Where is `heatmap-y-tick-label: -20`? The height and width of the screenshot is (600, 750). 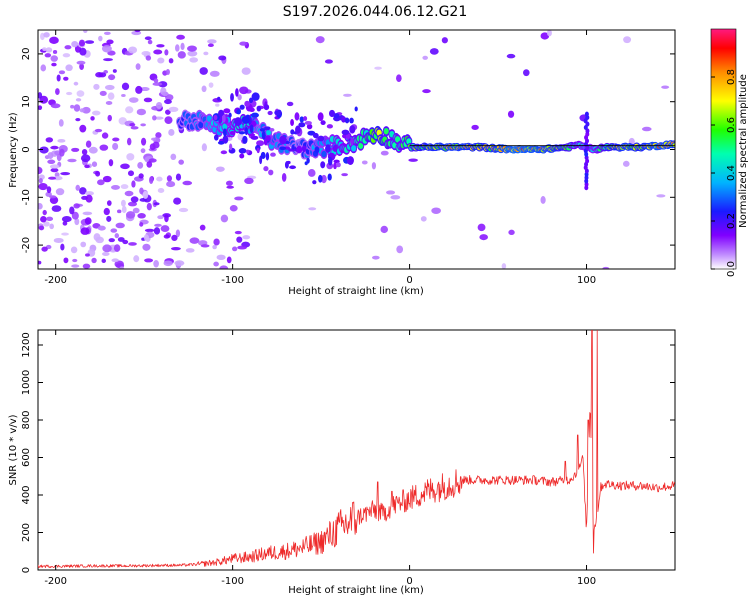
heatmap-y-tick-label: -20 is located at coordinates (26, 245).